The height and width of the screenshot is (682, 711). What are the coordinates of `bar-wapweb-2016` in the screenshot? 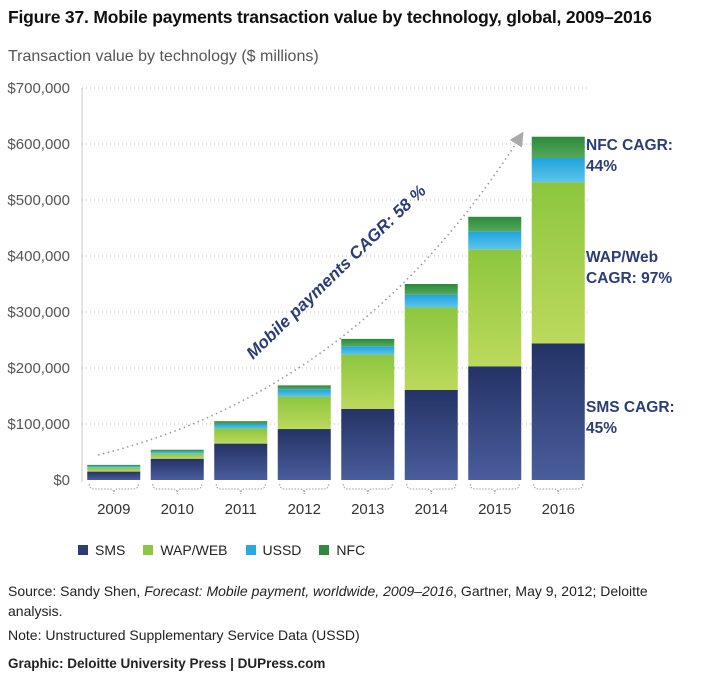 It's located at (558, 263).